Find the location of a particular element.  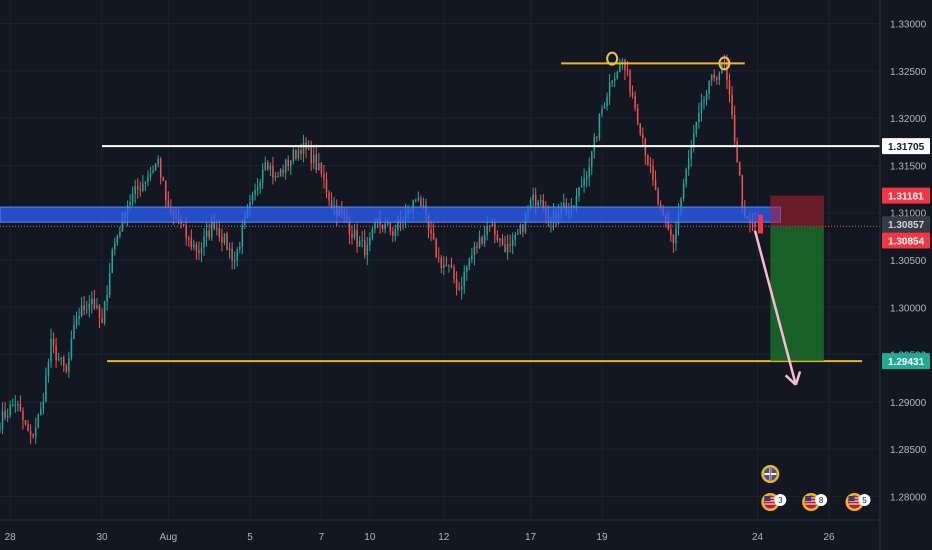

price-tick-label: 1.30500 is located at coordinates (908, 261).